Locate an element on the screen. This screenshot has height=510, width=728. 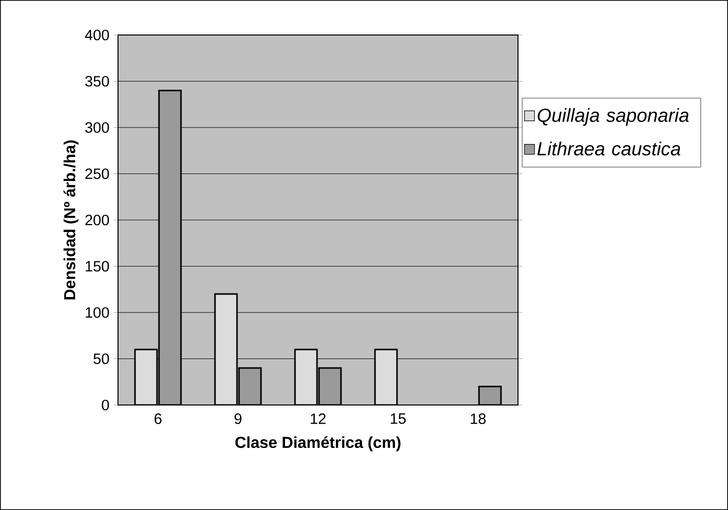
x-axis-title: Clase Diamétrica (cm) is located at coordinates (317, 444).